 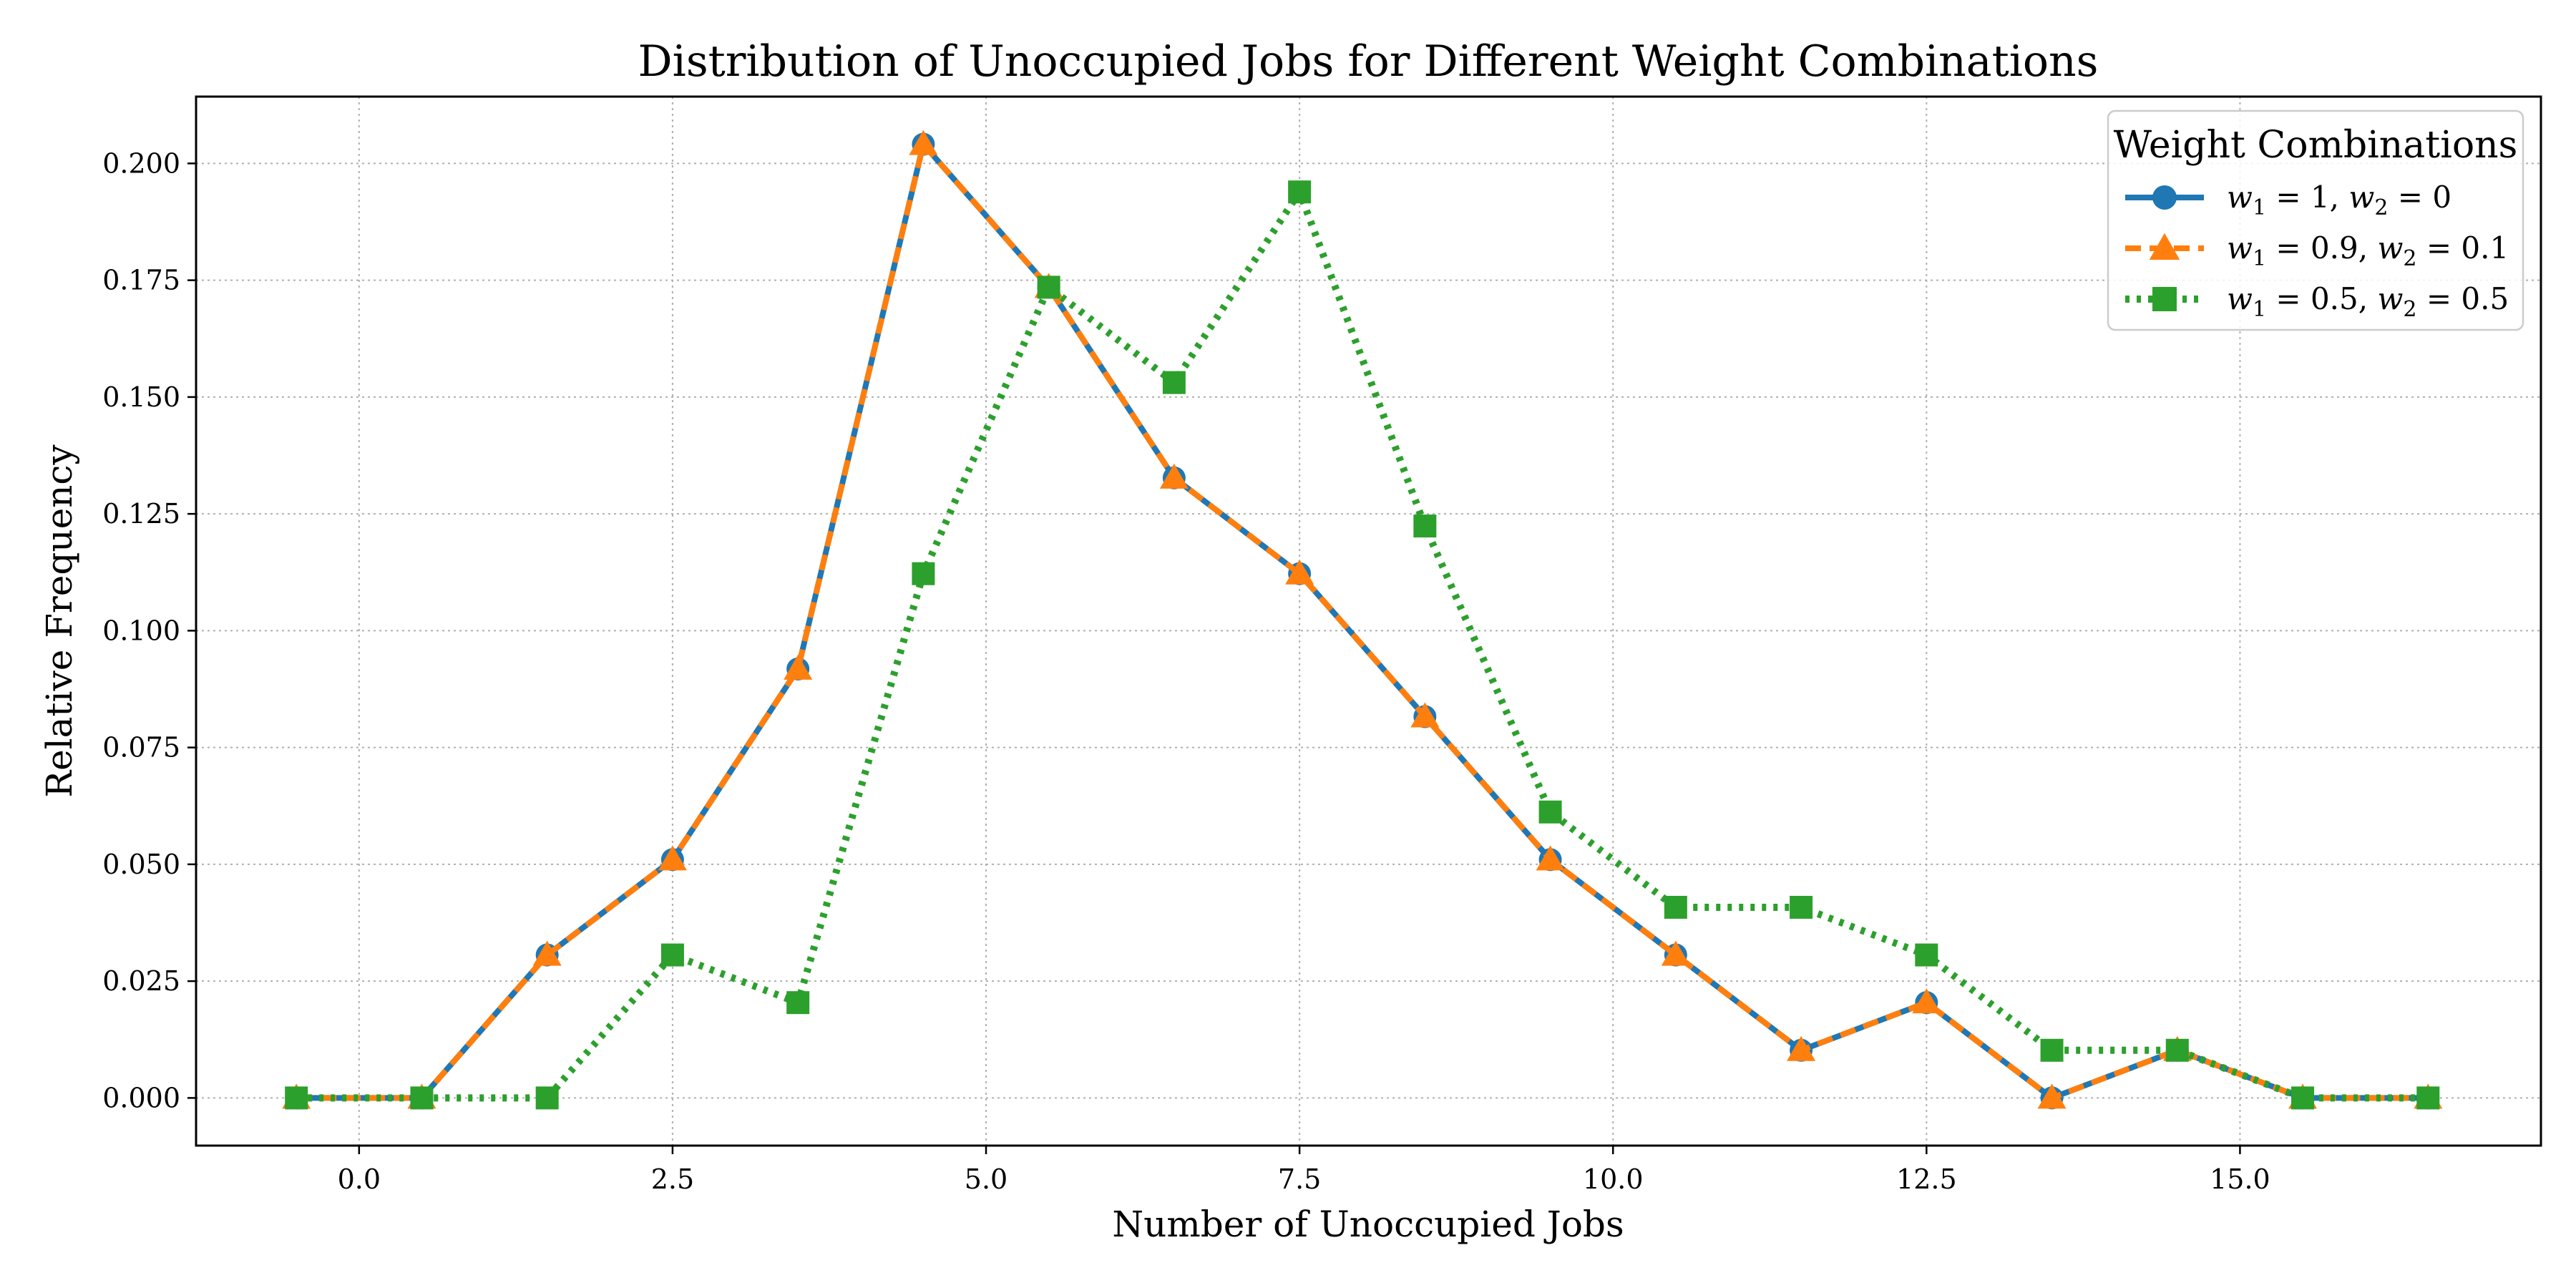 I want to click on x-tick-label: 0.0, so click(x=359, y=1179).